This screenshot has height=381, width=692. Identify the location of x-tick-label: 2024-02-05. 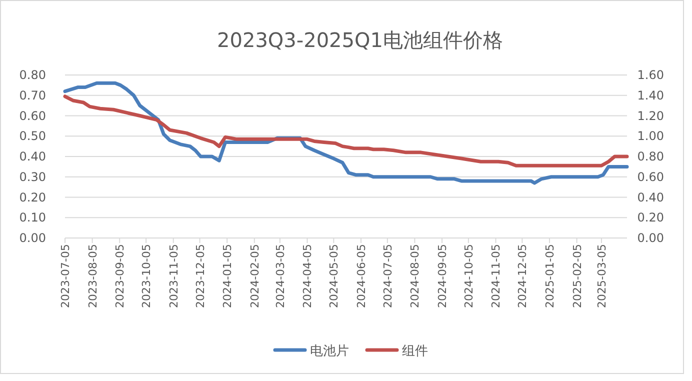
(255, 276).